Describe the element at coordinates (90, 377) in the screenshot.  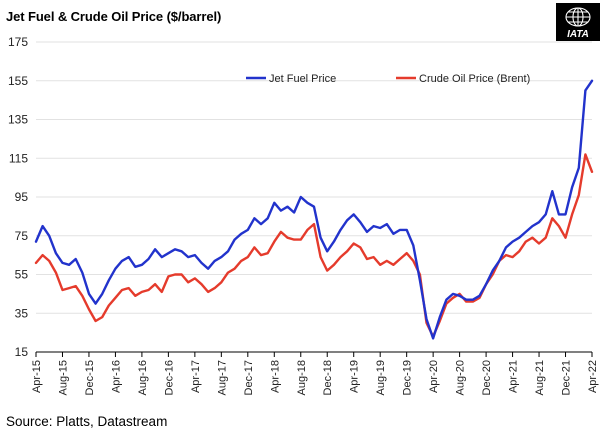
I see `x-tick-label: Dec-15` at that location.